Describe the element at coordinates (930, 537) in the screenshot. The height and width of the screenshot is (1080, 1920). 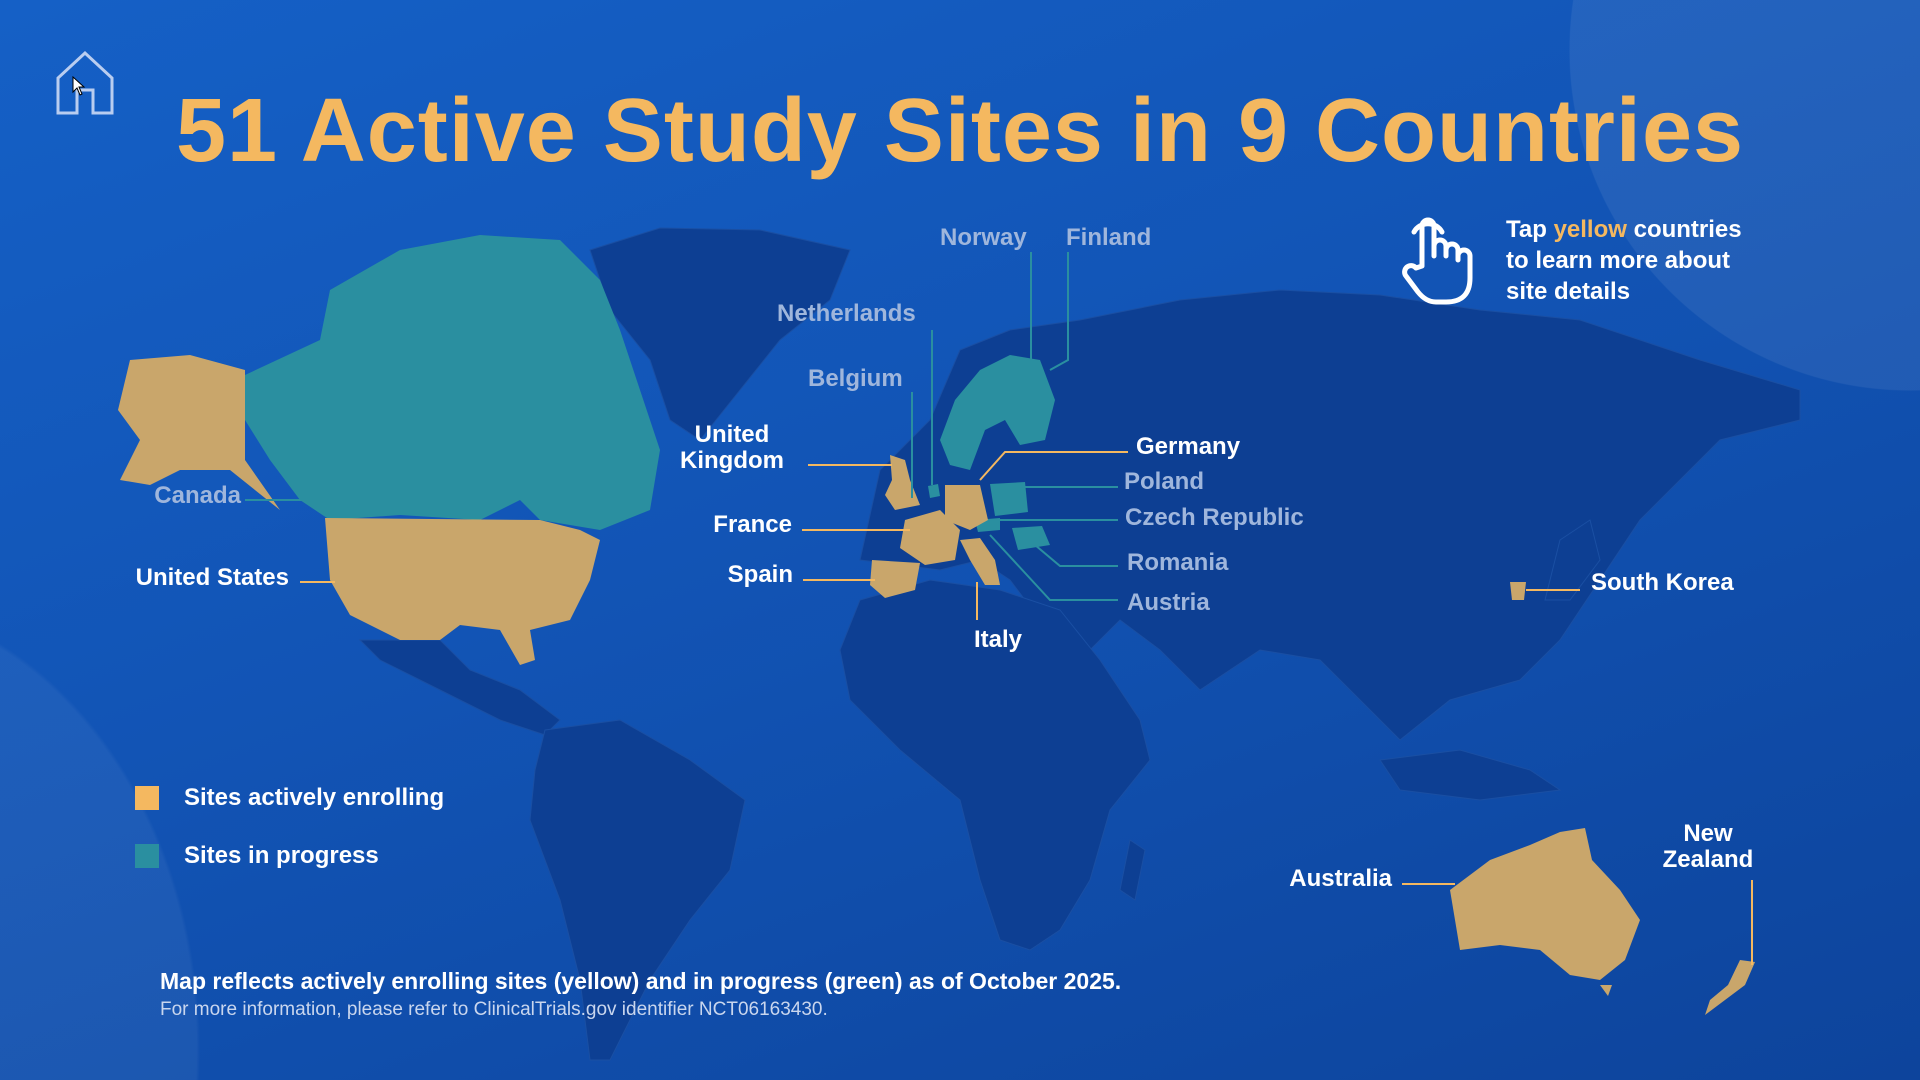
I see `country-france` at that location.